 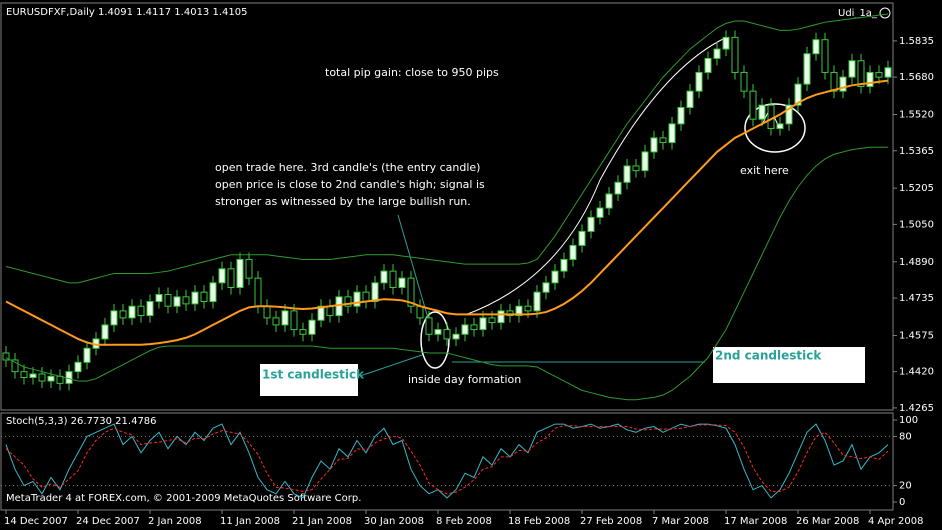 What do you see at coordinates (175, 521) in the screenshot?
I see `x-tick-label: 2 Jan 2008` at bounding box center [175, 521].